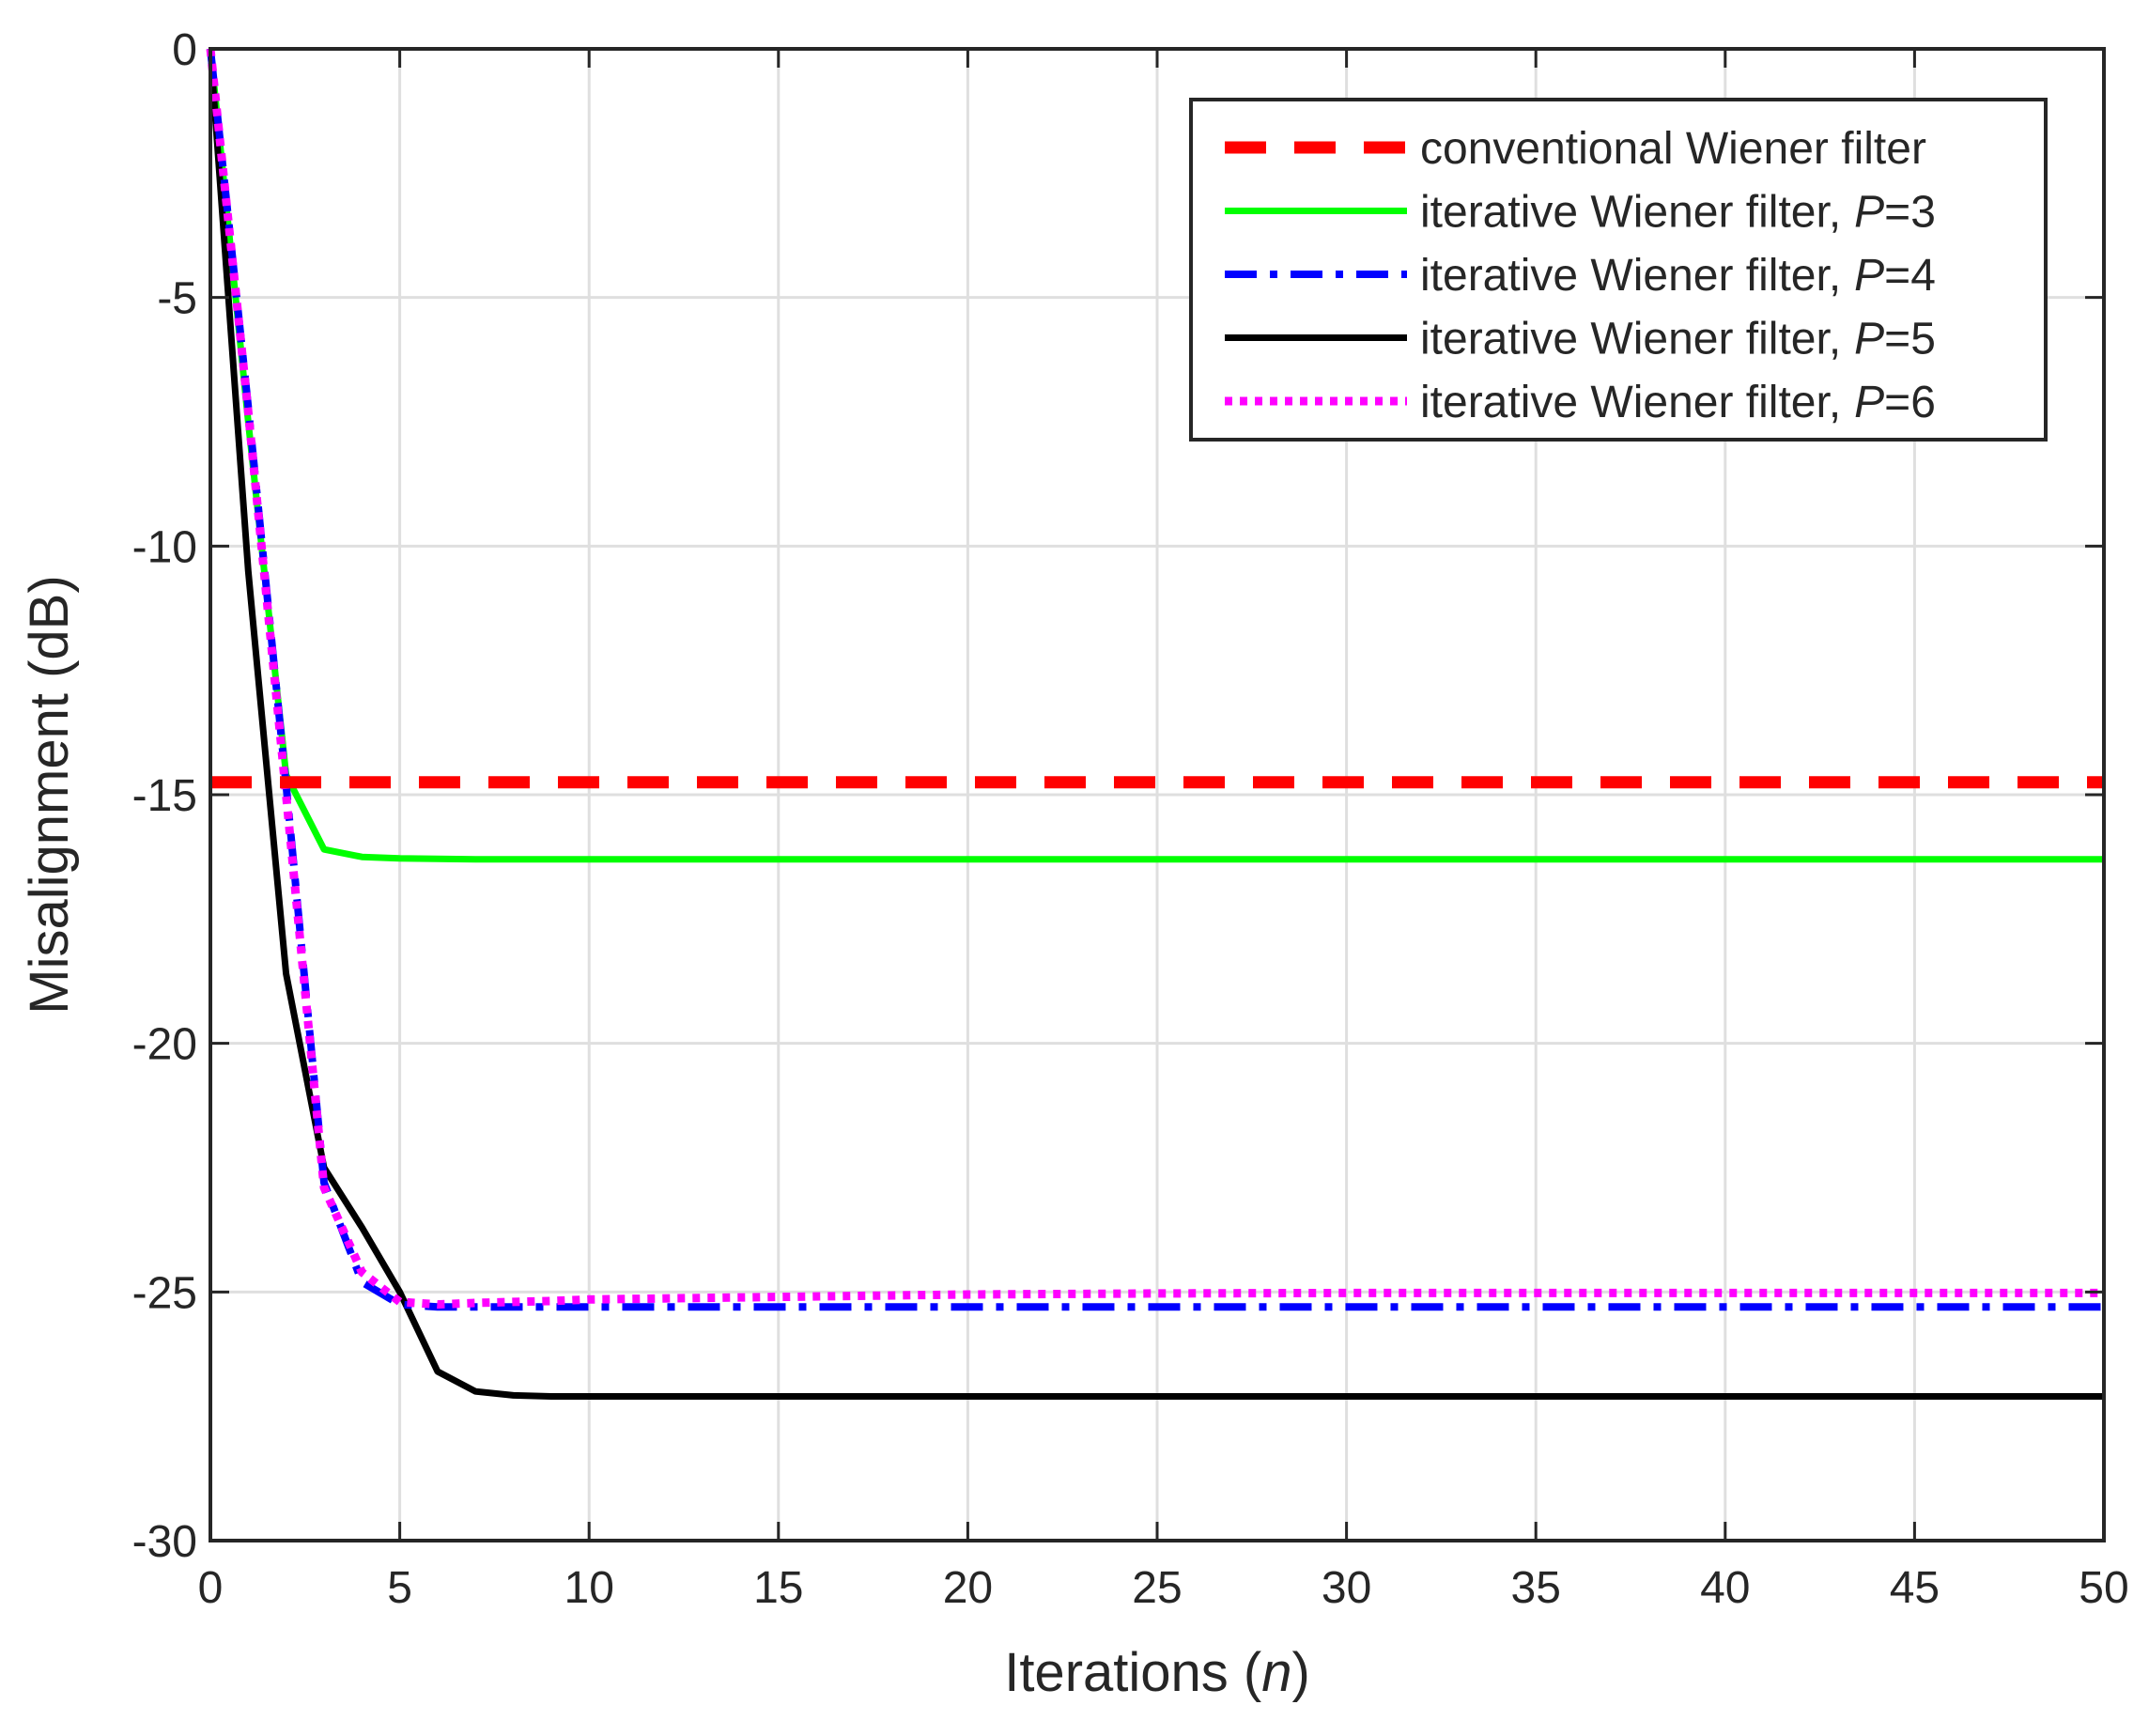 This screenshot has height=1736, width=2149. What do you see at coordinates (49, 794) in the screenshot?
I see `y-axis-label: Misalignment (dB)` at bounding box center [49, 794].